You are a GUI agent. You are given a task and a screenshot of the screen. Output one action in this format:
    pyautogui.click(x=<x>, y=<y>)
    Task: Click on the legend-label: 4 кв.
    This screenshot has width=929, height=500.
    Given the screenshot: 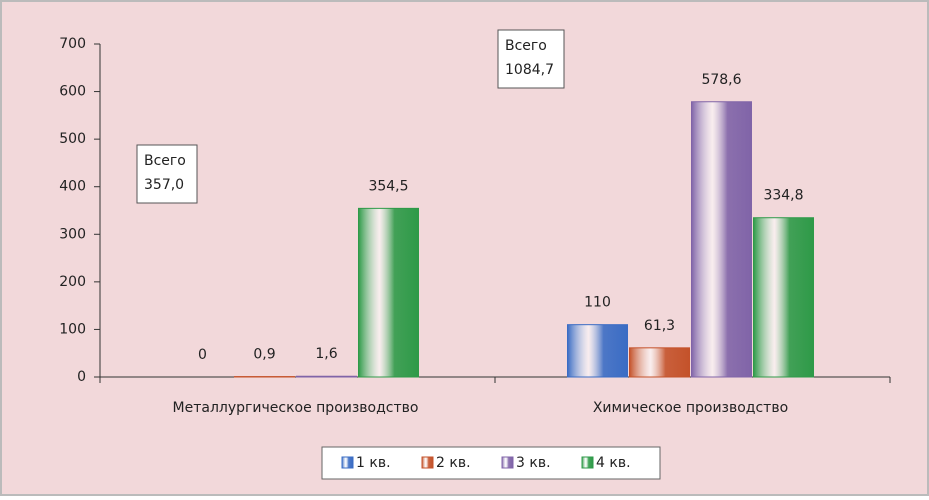 What is the action you would take?
    pyautogui.click(x=613, y=463)
    